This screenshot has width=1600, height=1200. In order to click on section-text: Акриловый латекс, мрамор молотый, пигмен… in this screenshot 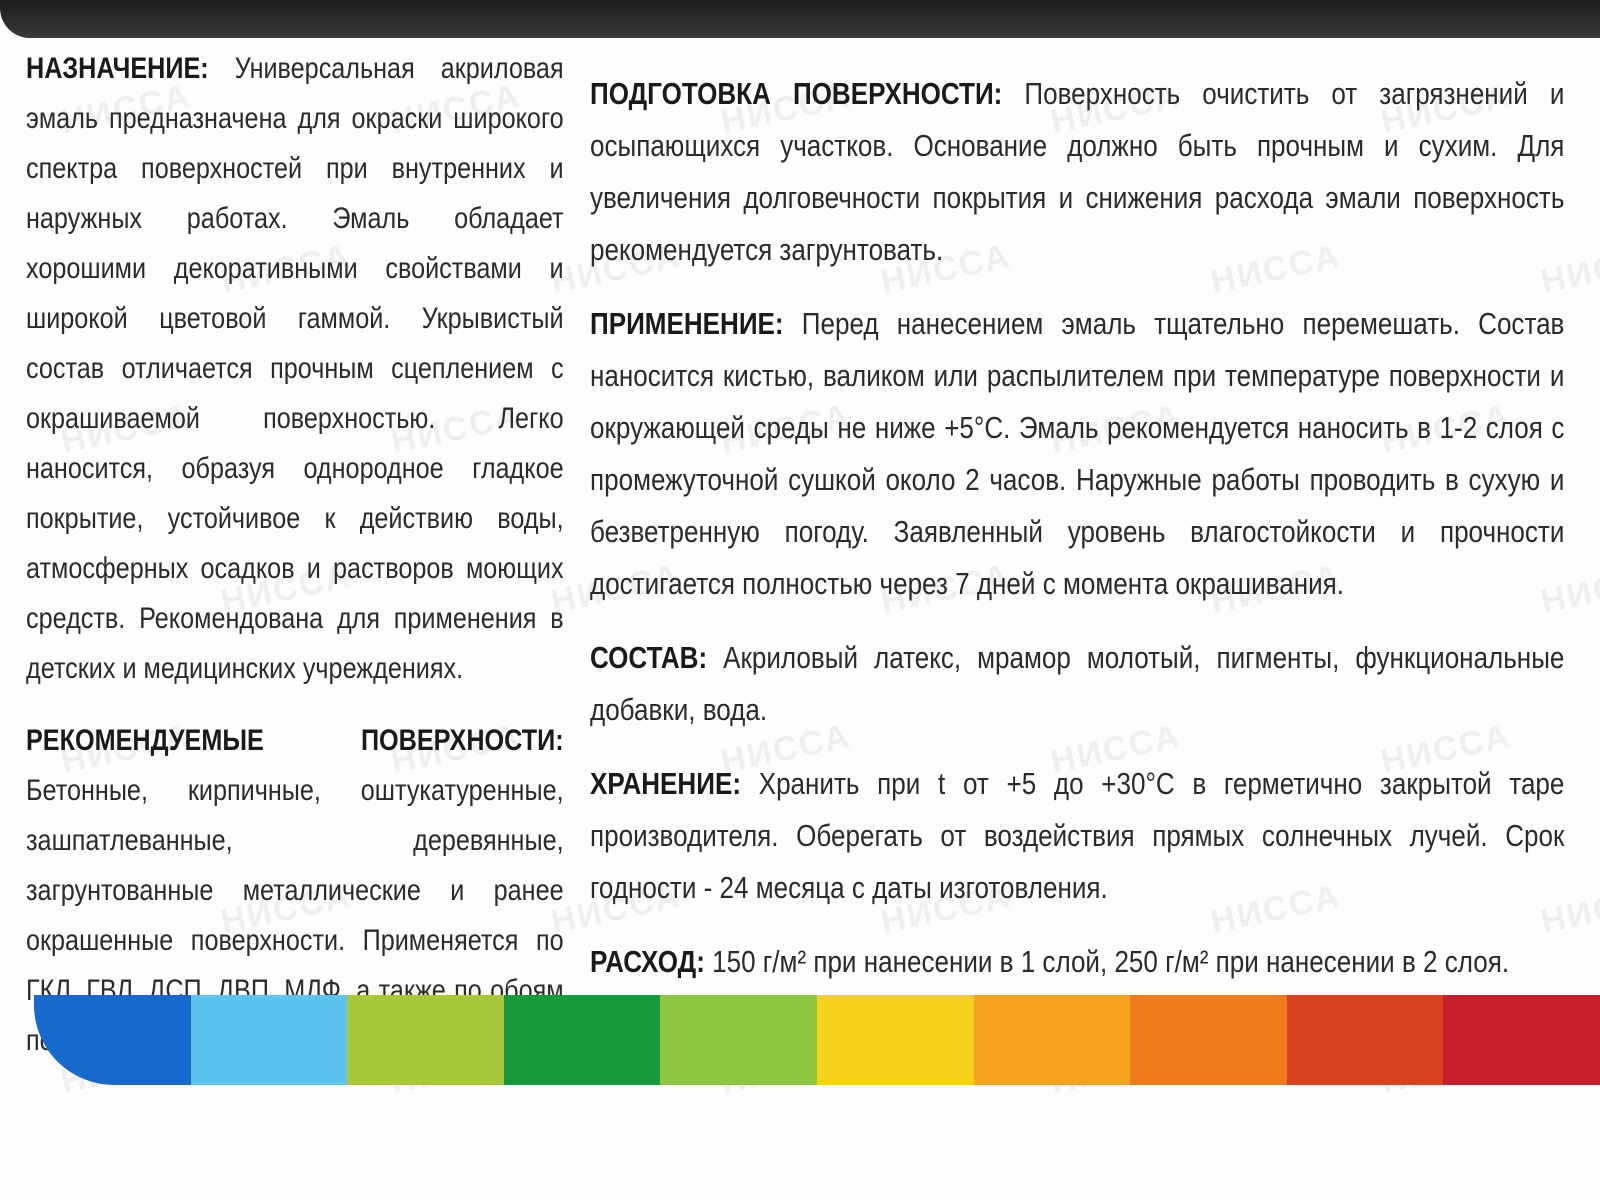, I will do `click(1077, 683)`.